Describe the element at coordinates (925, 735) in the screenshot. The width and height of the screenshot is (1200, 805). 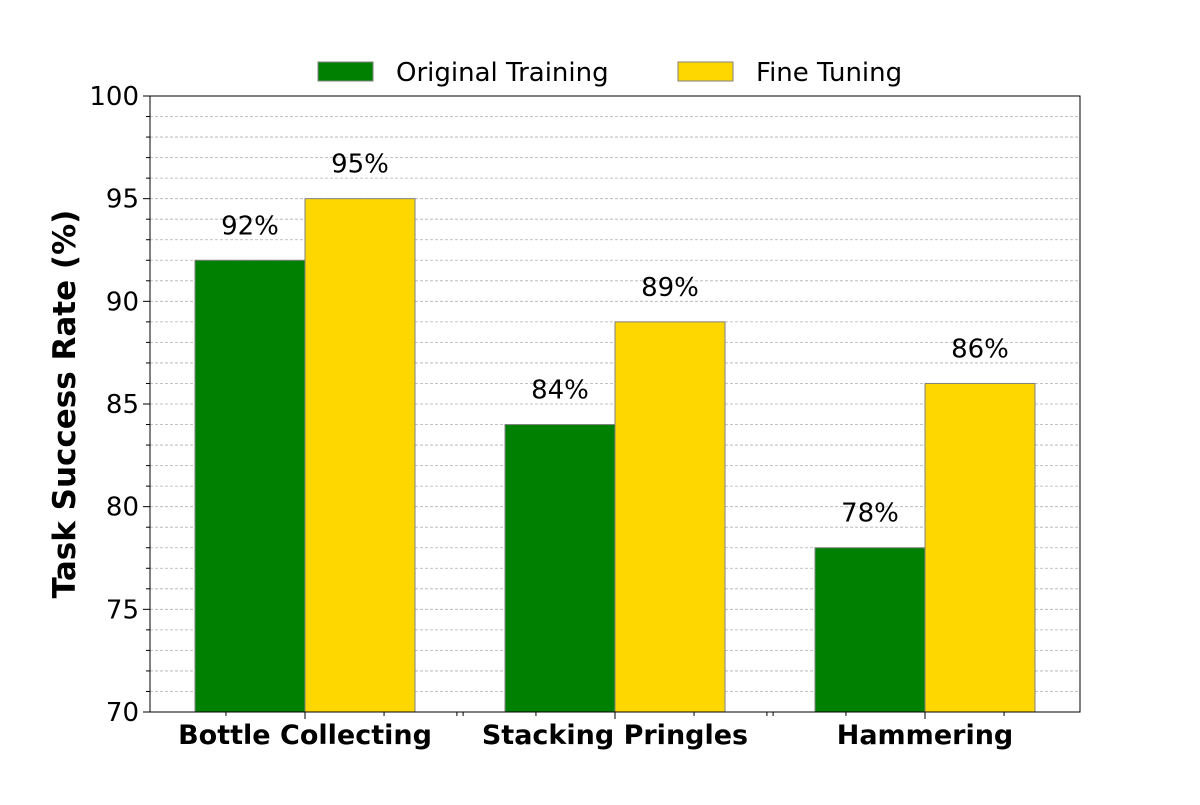
I see `x-tick-label: Hammering` at that location.